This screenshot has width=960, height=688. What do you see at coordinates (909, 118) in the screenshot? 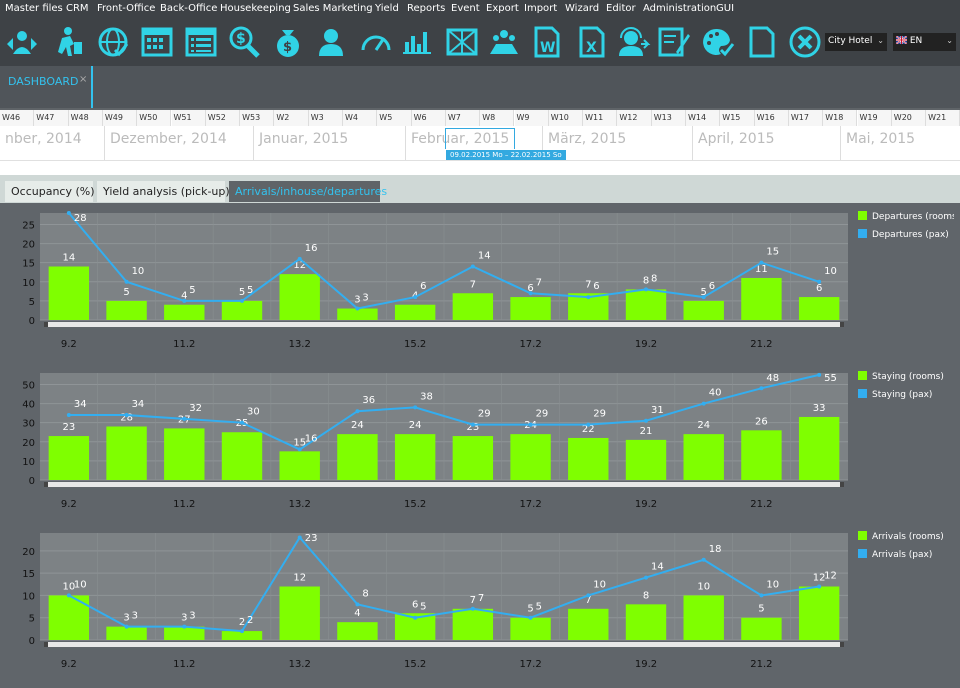
I see `week-cell: W20` at bounding box center [909, 118].